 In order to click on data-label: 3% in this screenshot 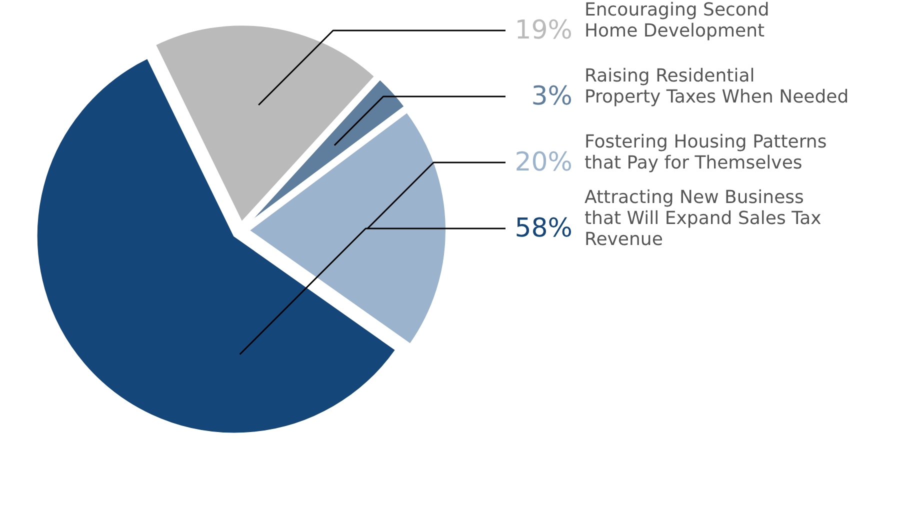, I will do `click(552, 97)`.